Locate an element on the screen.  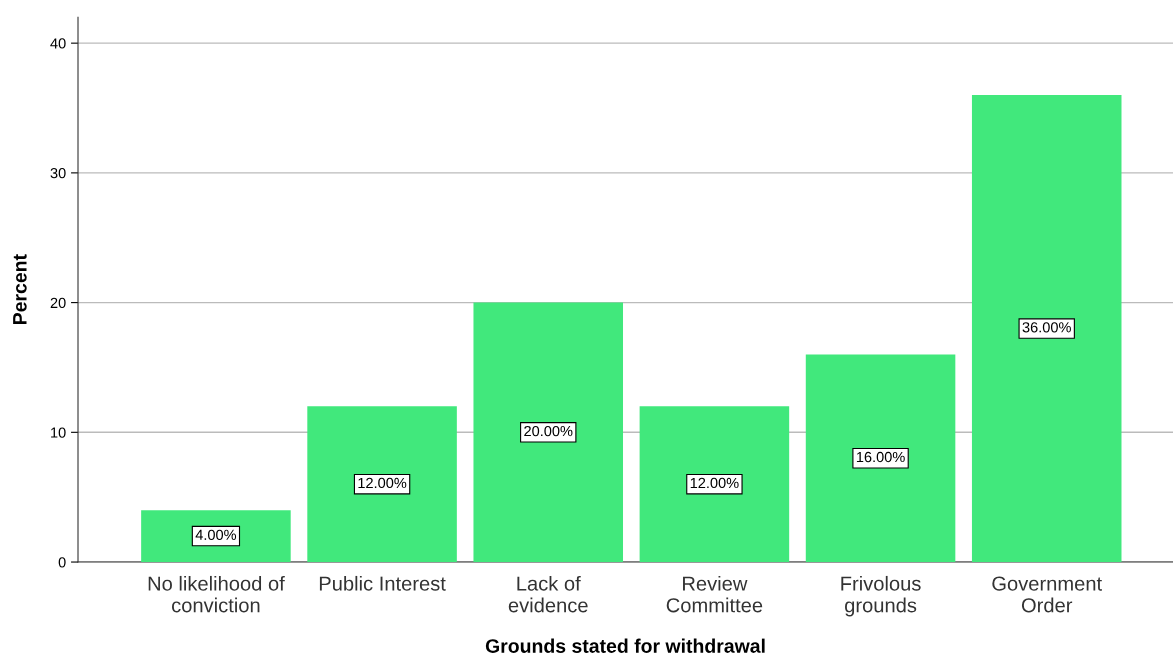
x-tick-label: Lack of evidence is located at coordinates (548, 594).